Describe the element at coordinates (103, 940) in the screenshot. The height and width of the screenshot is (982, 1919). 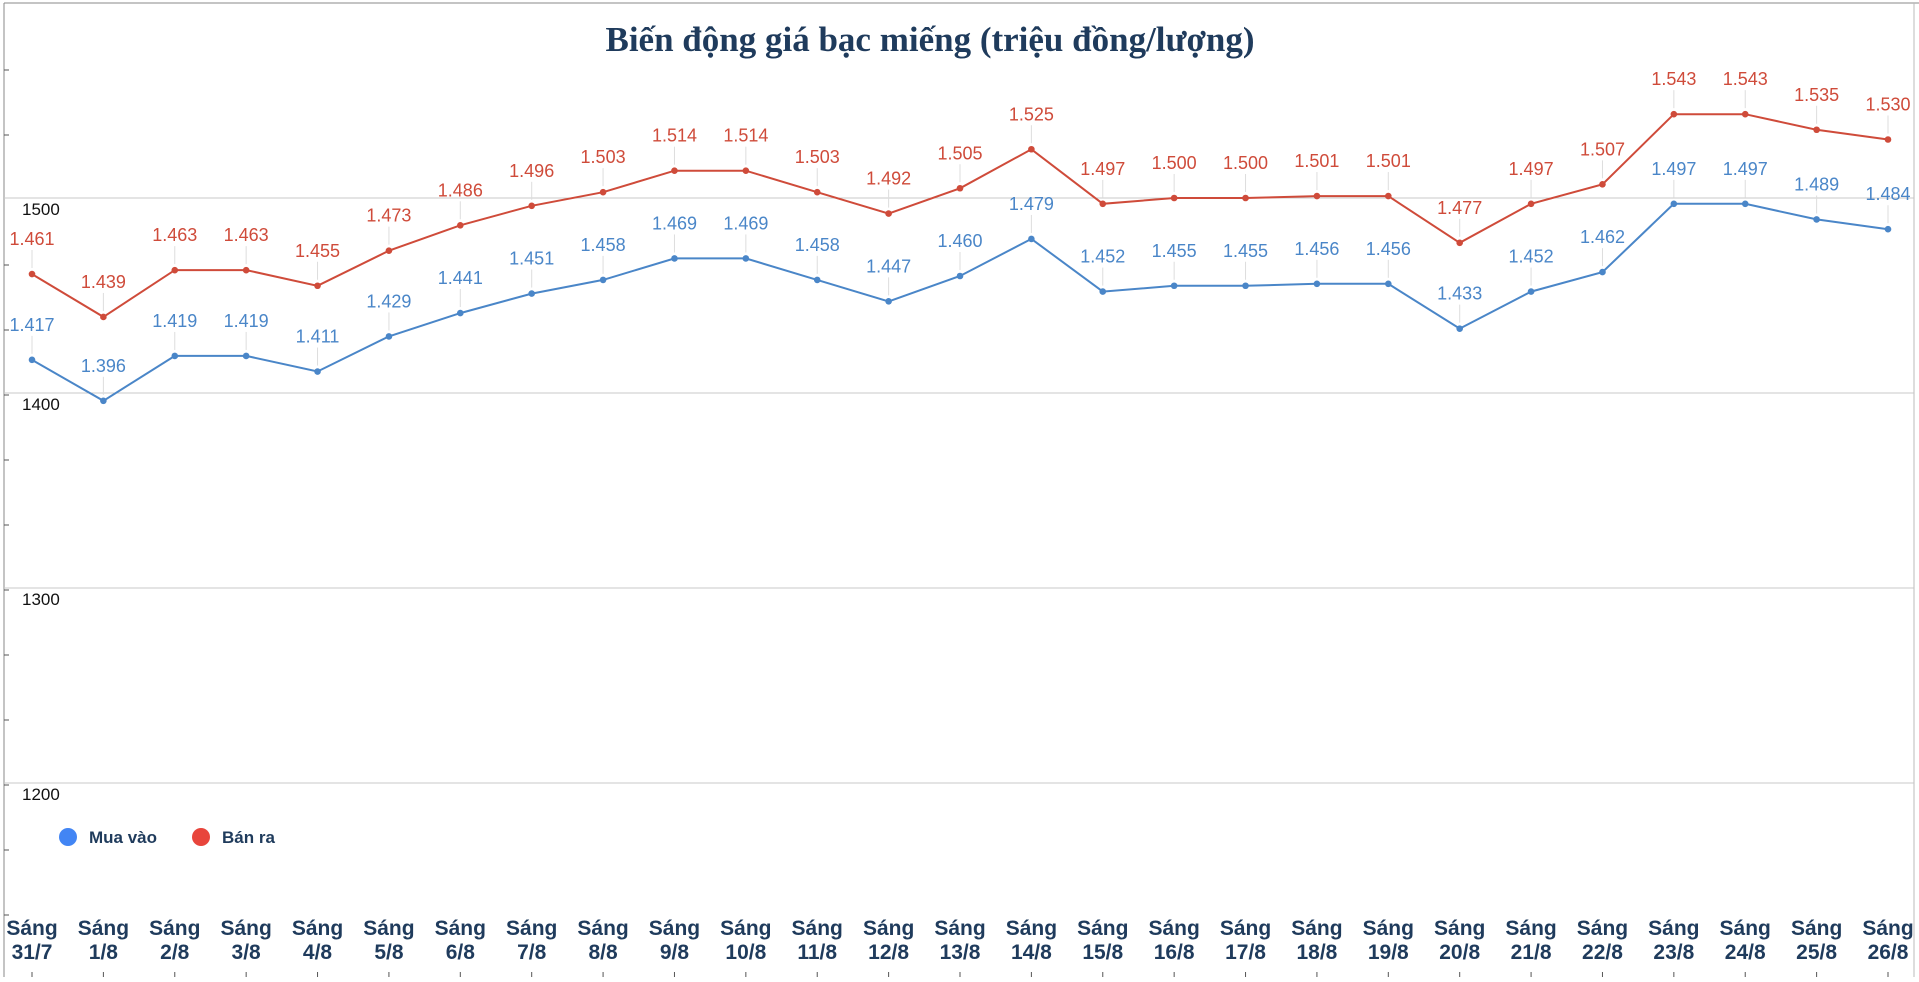
I see `x-tick-label: Sáng 1/8` at that location.